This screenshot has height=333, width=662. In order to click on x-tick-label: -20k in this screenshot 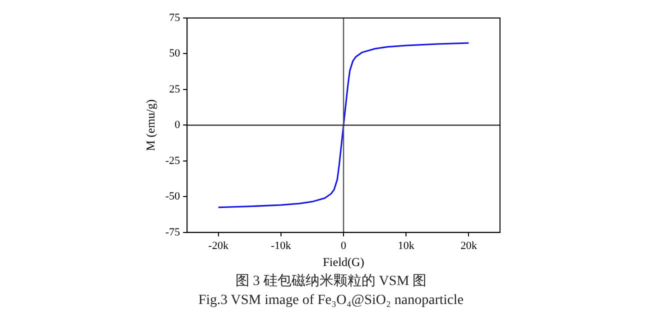, I will do `click(218, 246)`.